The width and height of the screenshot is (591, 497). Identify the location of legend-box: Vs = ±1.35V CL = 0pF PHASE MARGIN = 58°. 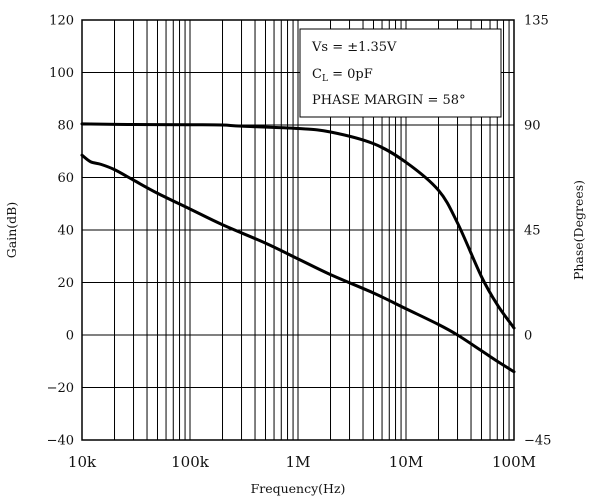
(400, 73).